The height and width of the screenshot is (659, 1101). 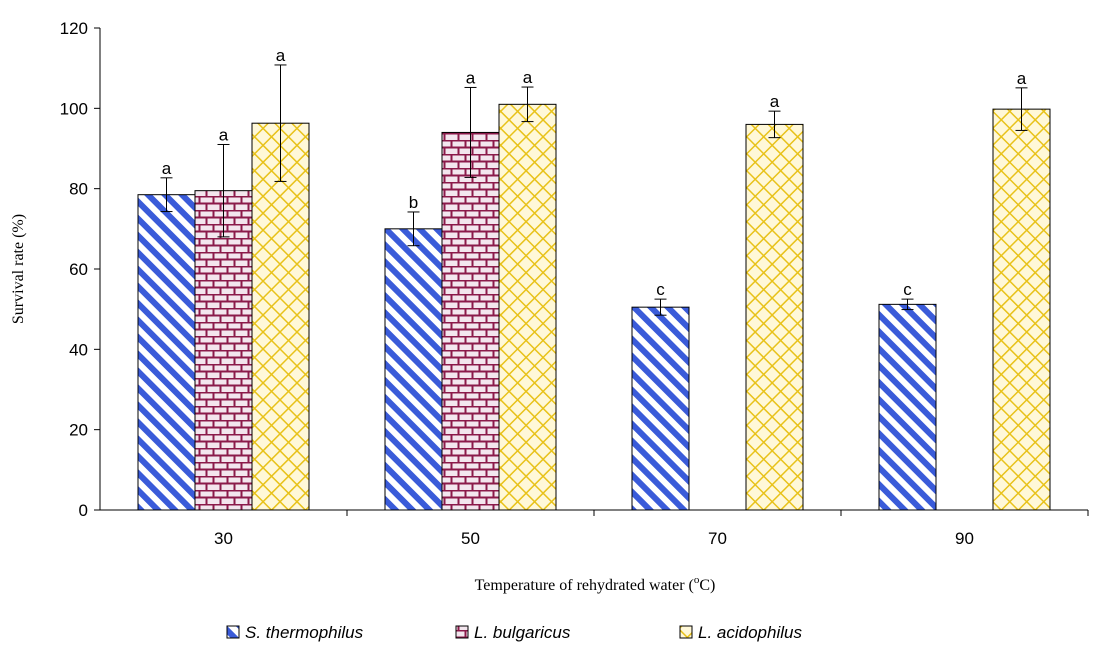 I want to click on y-tick-label: 40, so click(x=78, y=349).